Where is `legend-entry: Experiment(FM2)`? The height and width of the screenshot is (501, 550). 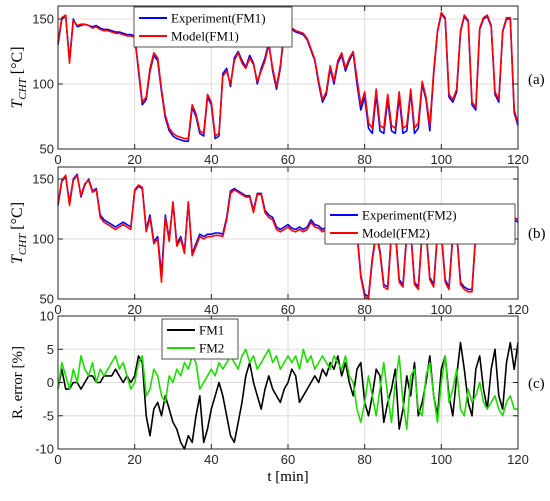 legend-entry: Experiment(FM2) is located at coordinates (409, 215).